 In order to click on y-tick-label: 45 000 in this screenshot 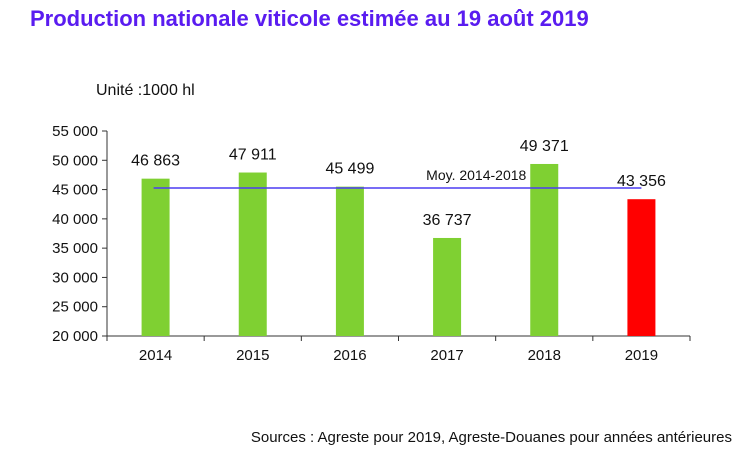, I will do `click(75, 190)`.